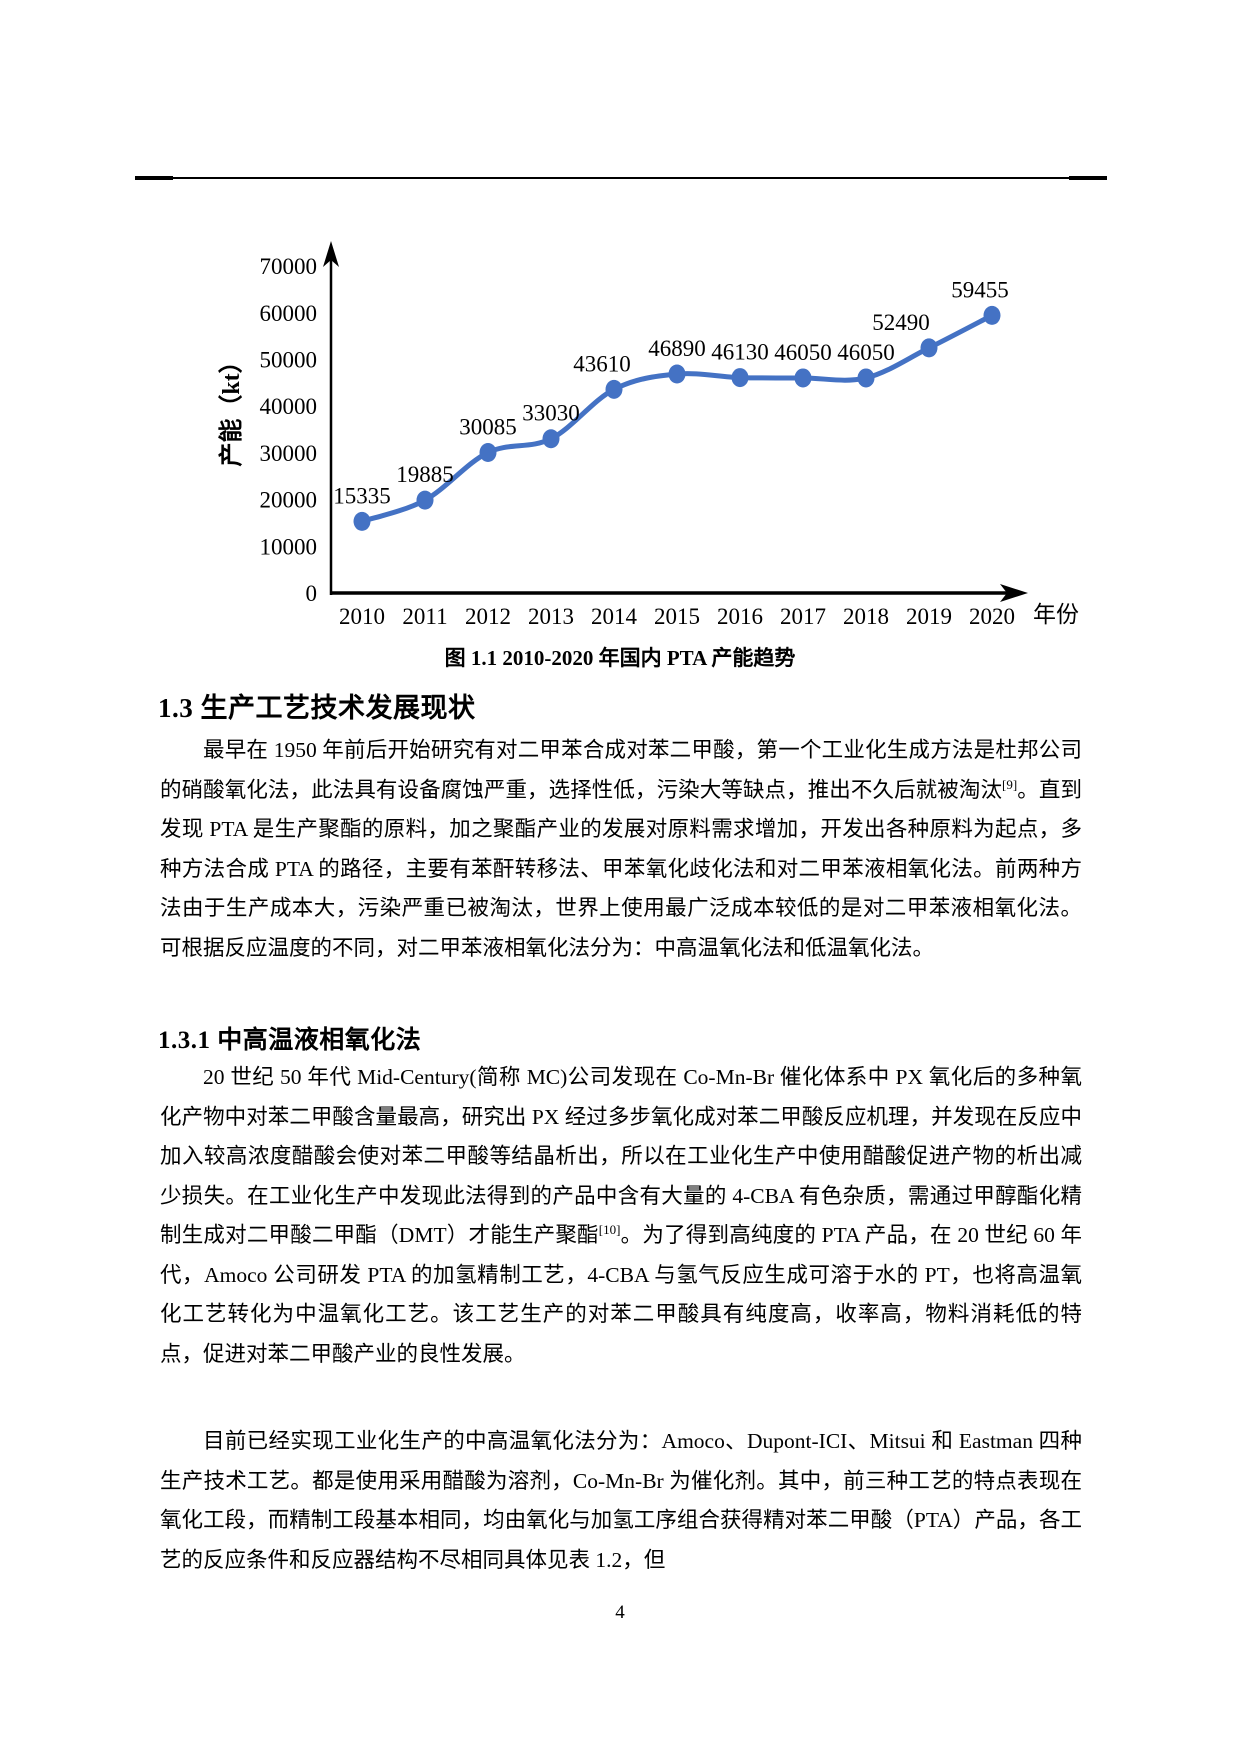 The image size is (1240, 1754). What do you see at coordinates (620, 658) in the screenshot?
I see `figure-caption: 图 1.1 2010-2020 年国内 PTA 产能趋势` at bounding box center [620, 658].